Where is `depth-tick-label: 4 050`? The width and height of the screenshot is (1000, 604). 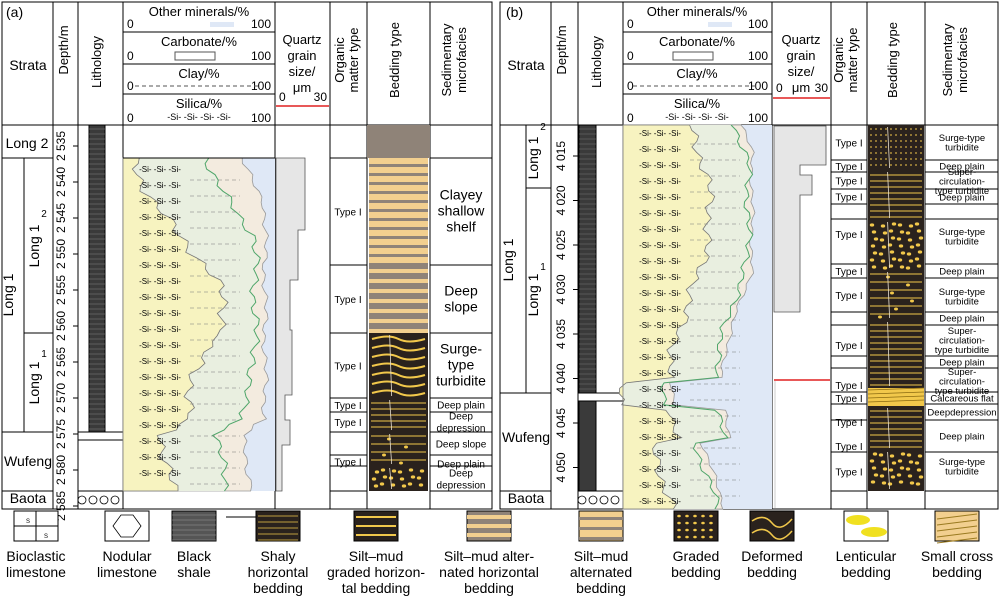 depth-tick-label: 4 050 is located at coordinates (561, 467).